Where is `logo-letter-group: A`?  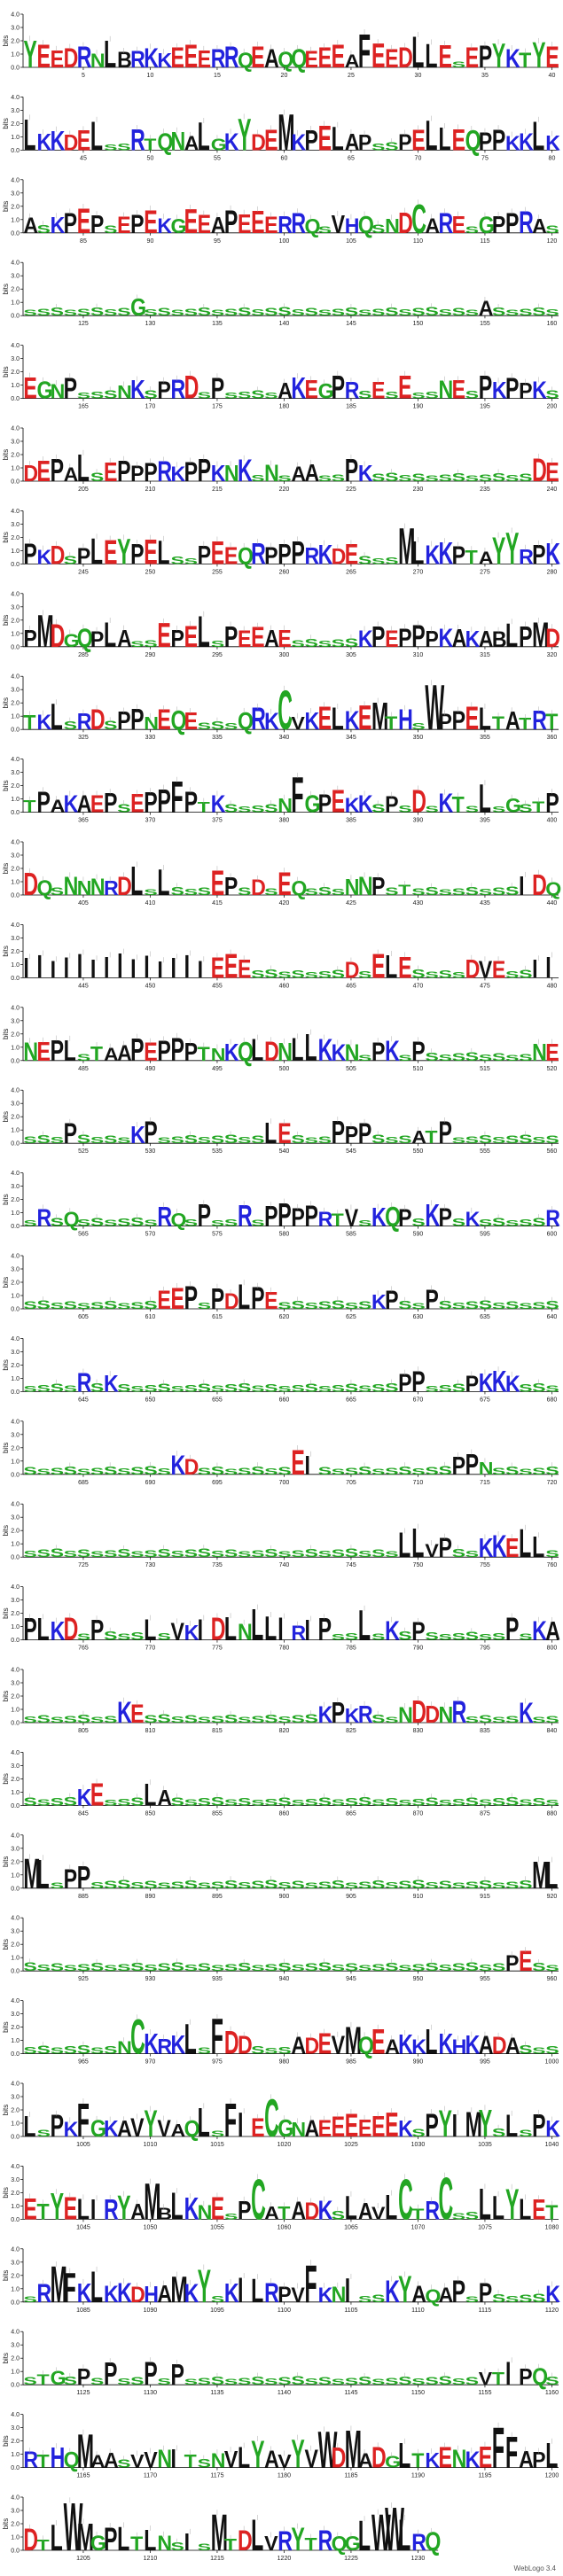 logo-letter-group: A is located at coordinates (271, 2212).